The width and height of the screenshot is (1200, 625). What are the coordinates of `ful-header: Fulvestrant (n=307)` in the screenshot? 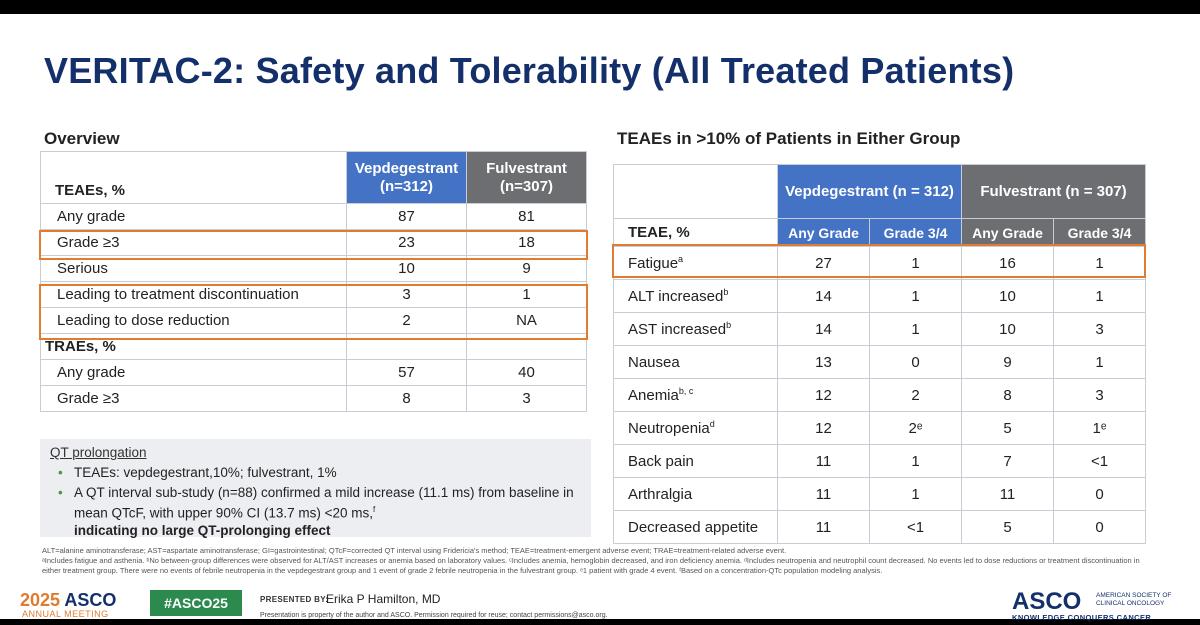 It's located at (526, 177).